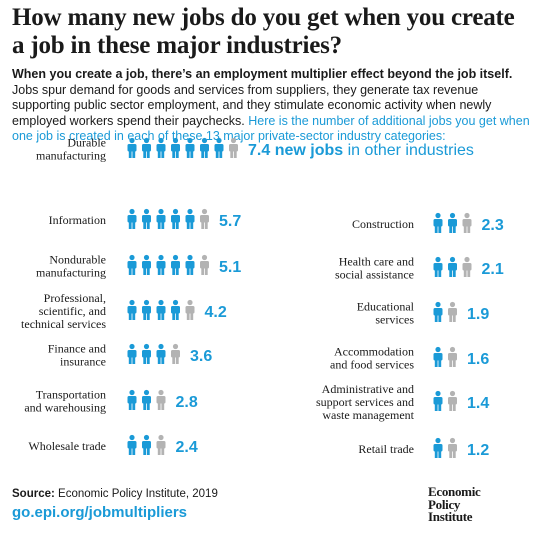 This screenshot has height=545, width=540. Describe the element at coordinates (493, 269) in the screenshot. I see `value-label: 2.1` at that location.